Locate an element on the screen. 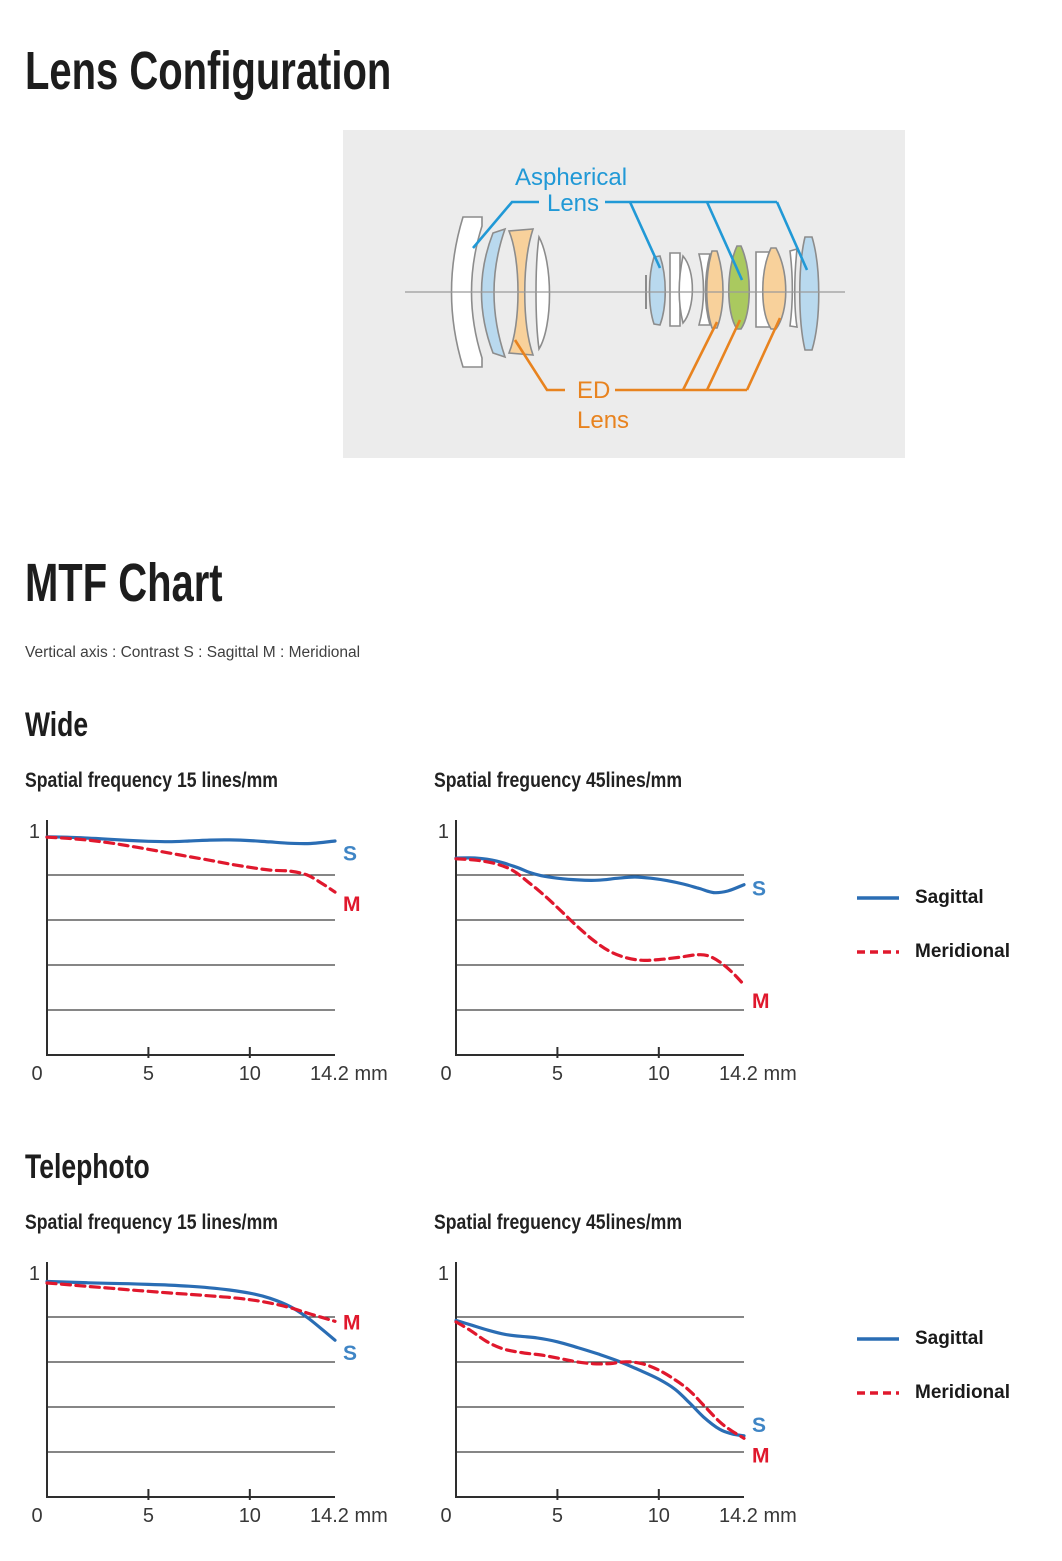  tele-chart1-title-wrap: Spatial frequency 15 lines/mm is located at coordinates (175, 1223).